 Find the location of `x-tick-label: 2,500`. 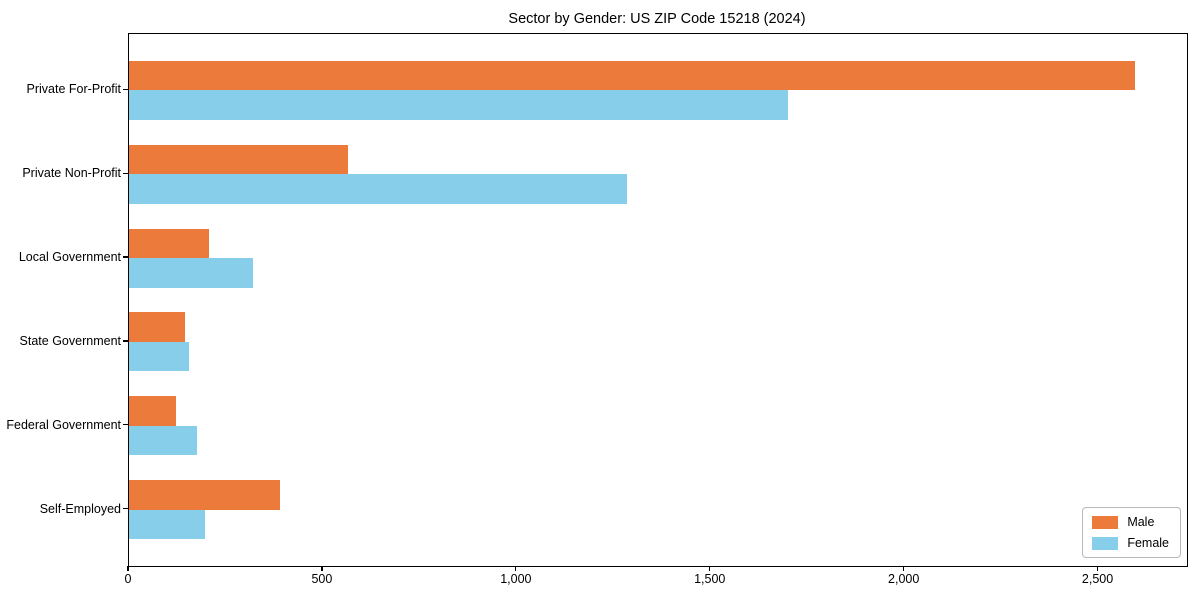

x-tick-label: 2,500 is located at coordinates (1097, 579).